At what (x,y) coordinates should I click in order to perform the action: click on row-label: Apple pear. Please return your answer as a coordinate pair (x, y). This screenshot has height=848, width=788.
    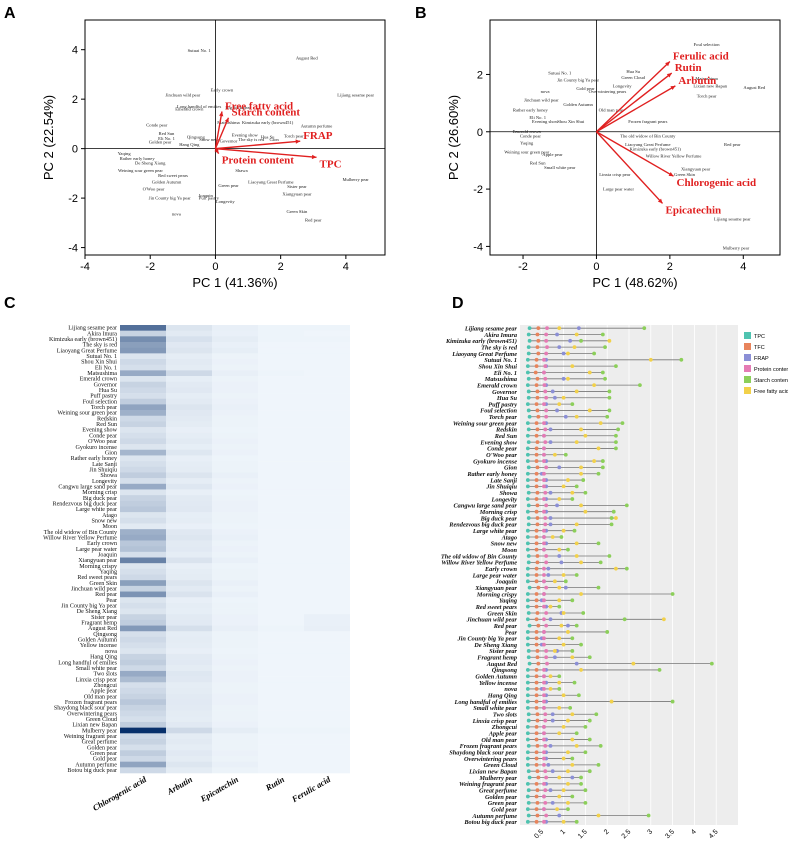
    Looking at the image, I should click on (503, 734).